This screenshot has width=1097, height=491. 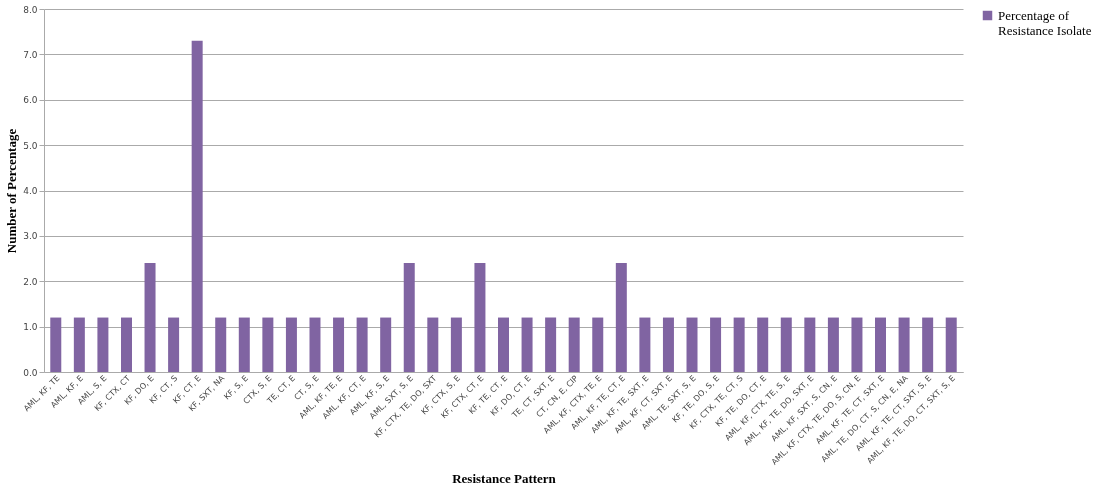 What do you see at coordinates (30, 9) in the screenshot?
I see `y-tick-label: 8.0` at bounding box center [30, 9].